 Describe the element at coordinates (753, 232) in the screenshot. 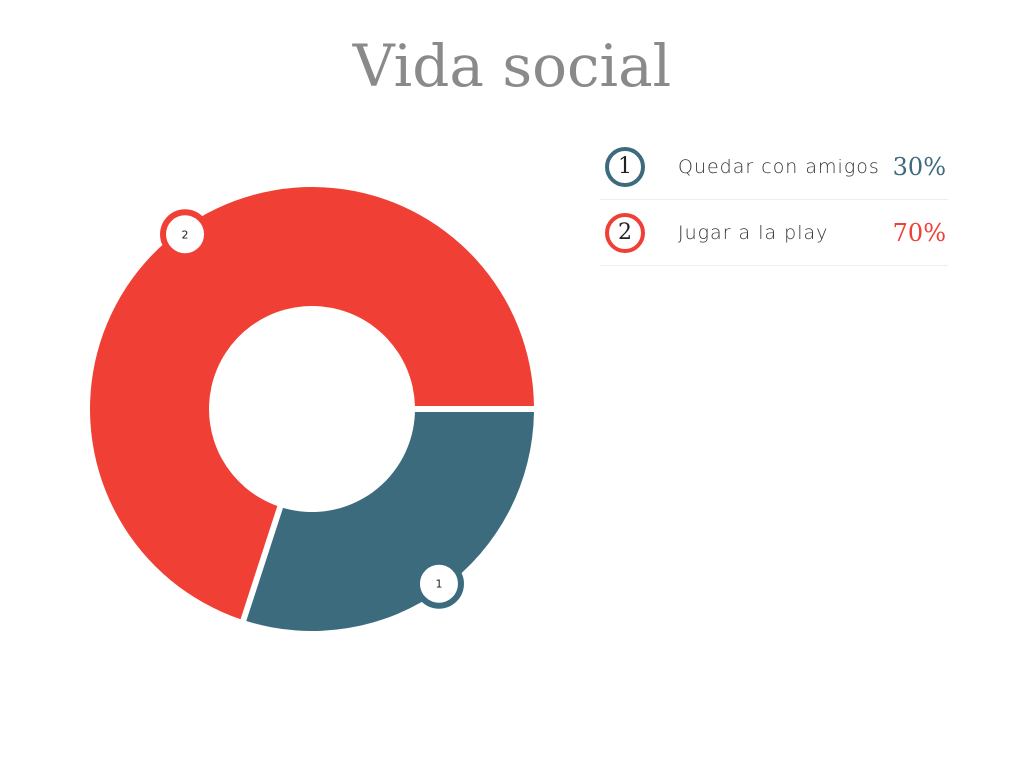

I see `legend-label: Jugar a la play` at that location.